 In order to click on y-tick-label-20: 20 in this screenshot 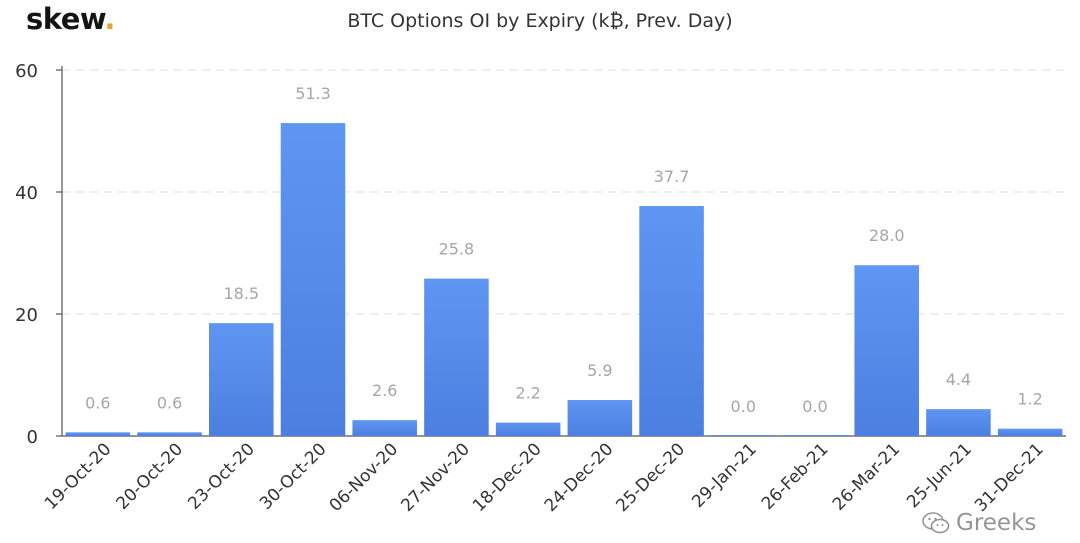, I will do `click(26, 315)`.